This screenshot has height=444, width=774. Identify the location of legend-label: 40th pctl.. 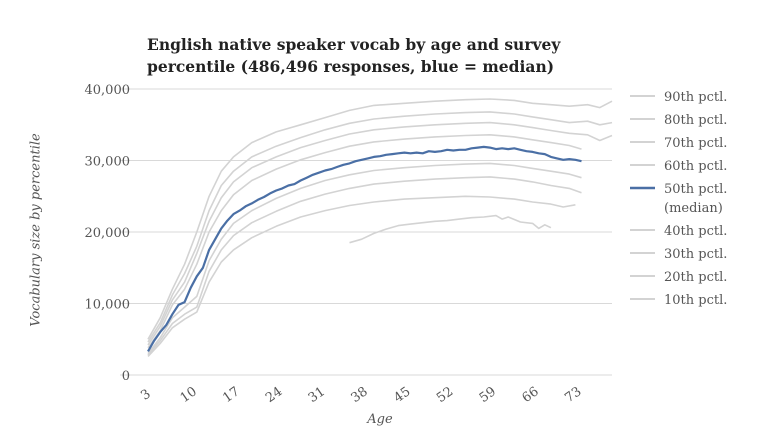
(695, 231).